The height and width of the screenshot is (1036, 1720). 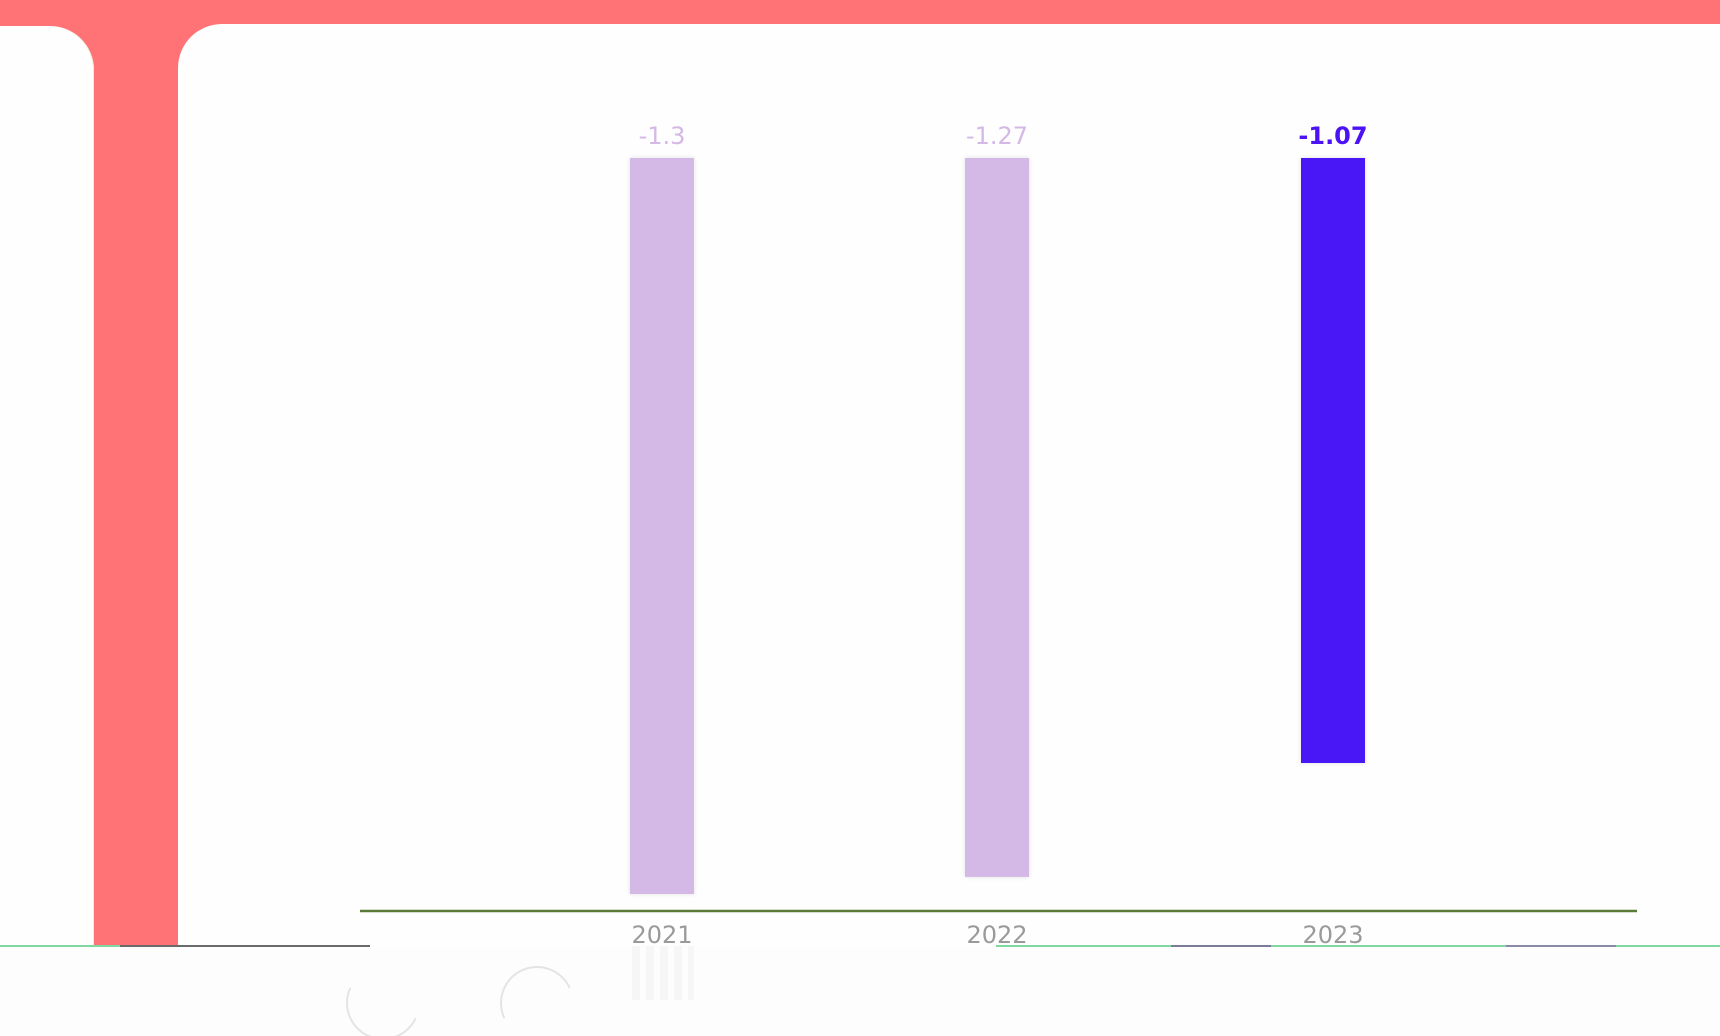 I want to click on bar-2023, so click(x=1333, y=460).